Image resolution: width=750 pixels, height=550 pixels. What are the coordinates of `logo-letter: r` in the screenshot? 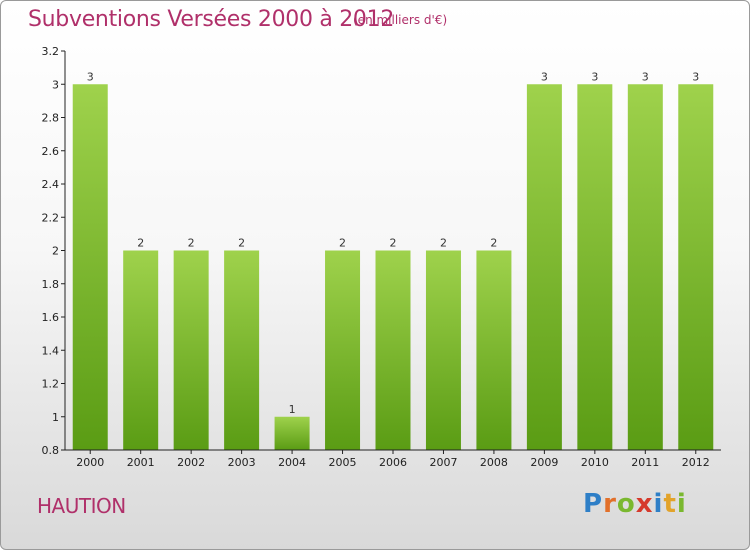 It's located at (610, 504).